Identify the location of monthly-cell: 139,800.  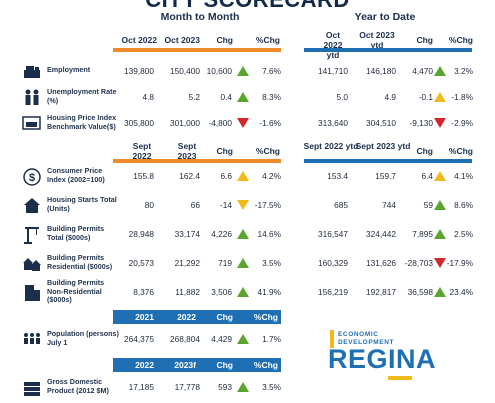
(139, 71).